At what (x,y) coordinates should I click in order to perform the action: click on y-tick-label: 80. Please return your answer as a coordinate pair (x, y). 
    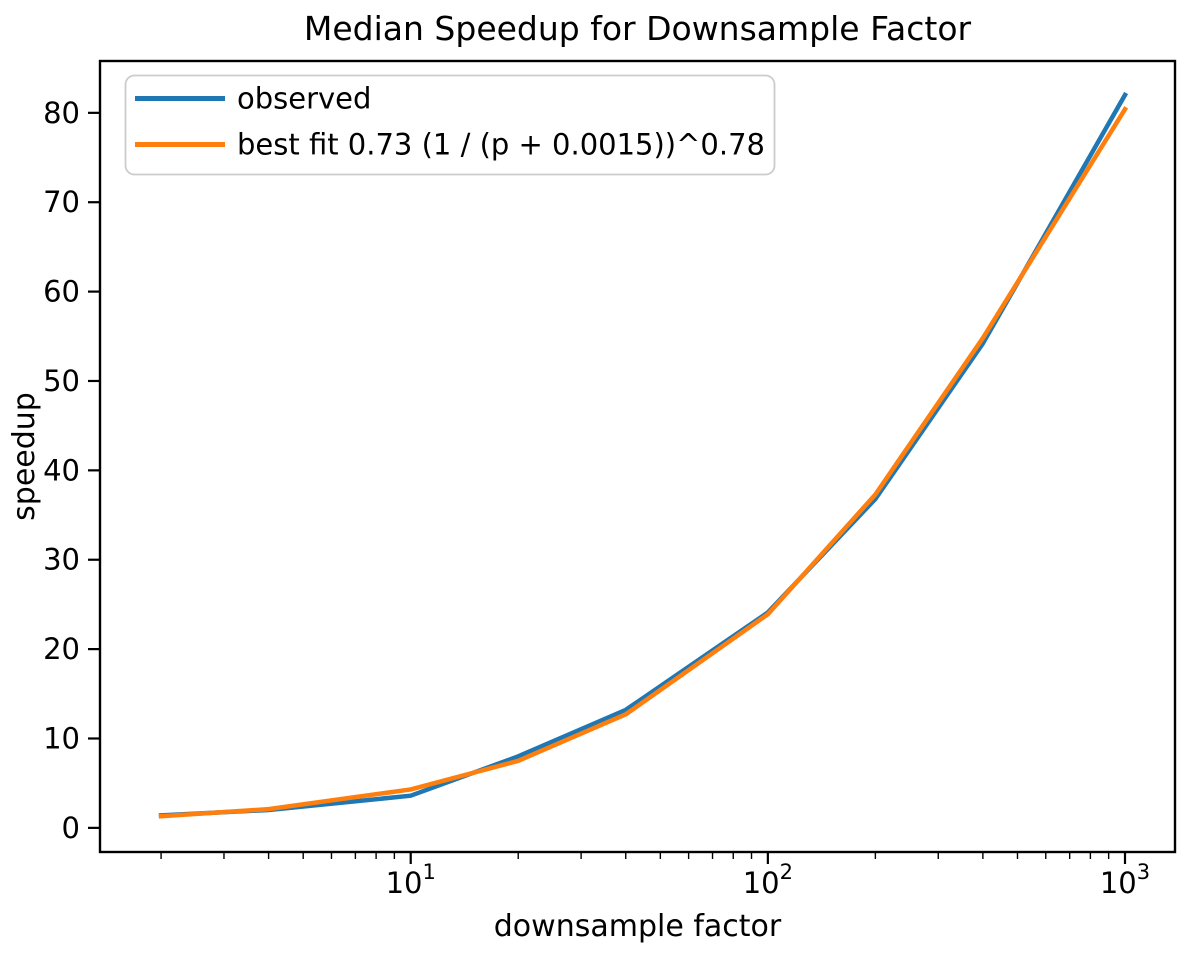
    Looking at the image, I should click on (61, 113).